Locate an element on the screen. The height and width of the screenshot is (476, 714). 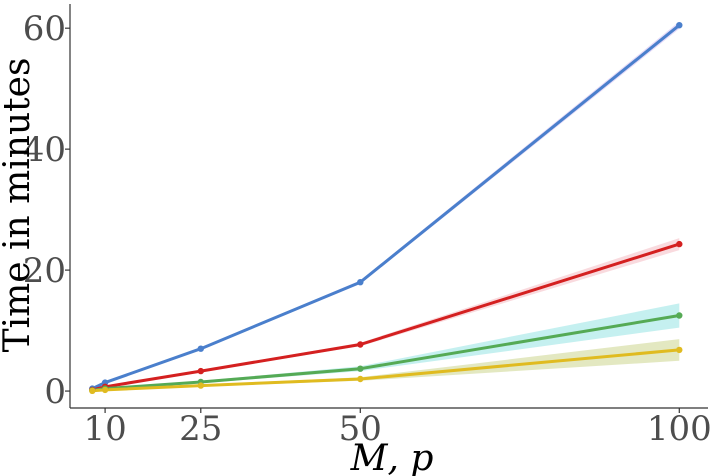
x-tick-label: 25 is located at coordinates (200, 429).